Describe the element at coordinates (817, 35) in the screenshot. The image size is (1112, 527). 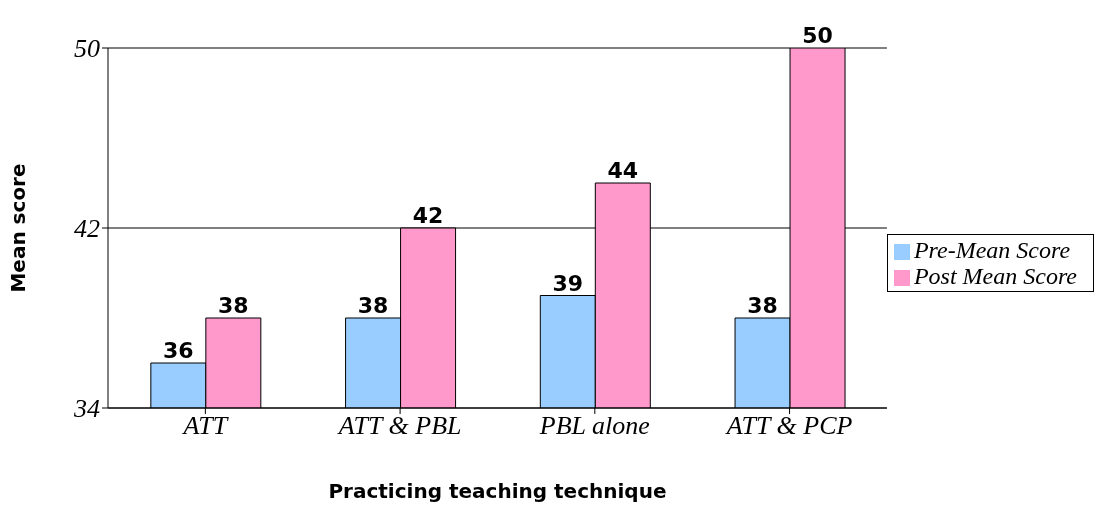
I see `data-label: 50` at that location.